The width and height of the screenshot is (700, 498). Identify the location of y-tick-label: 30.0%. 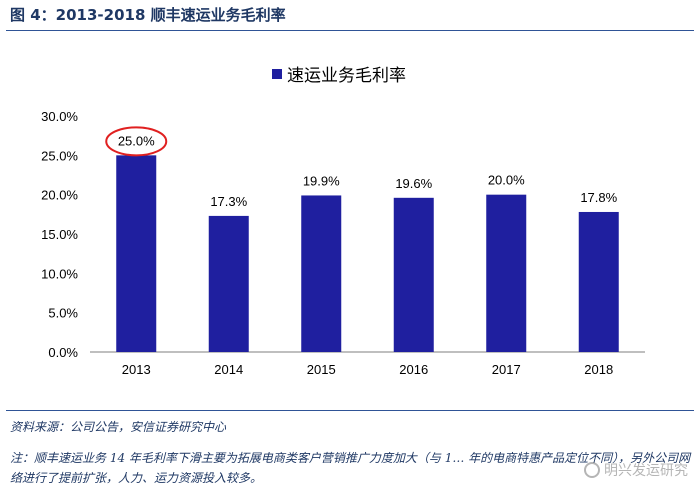
(59, 116).